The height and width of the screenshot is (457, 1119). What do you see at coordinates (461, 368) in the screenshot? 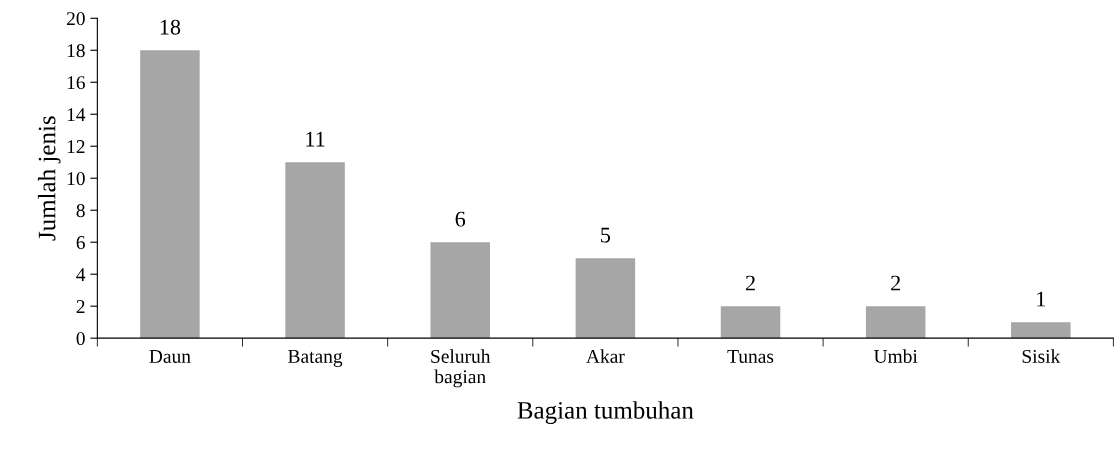
I see `x-tick-label: Seluruh bagian` at bounding box center [461, 368].